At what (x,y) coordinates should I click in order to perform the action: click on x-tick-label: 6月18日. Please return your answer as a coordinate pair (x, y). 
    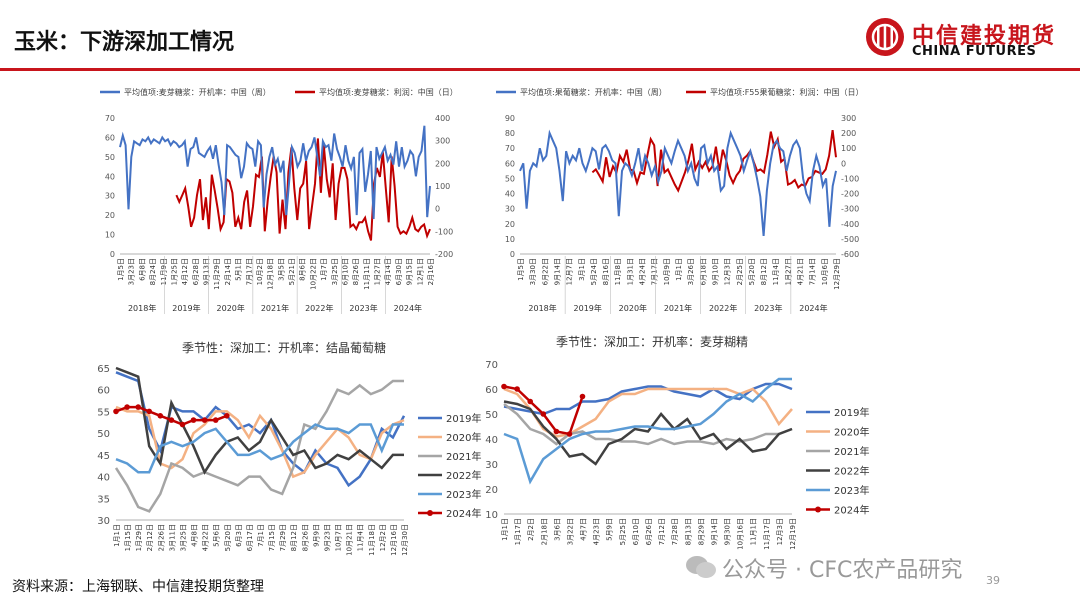
    Looking at the image, I should click on (703, 271).